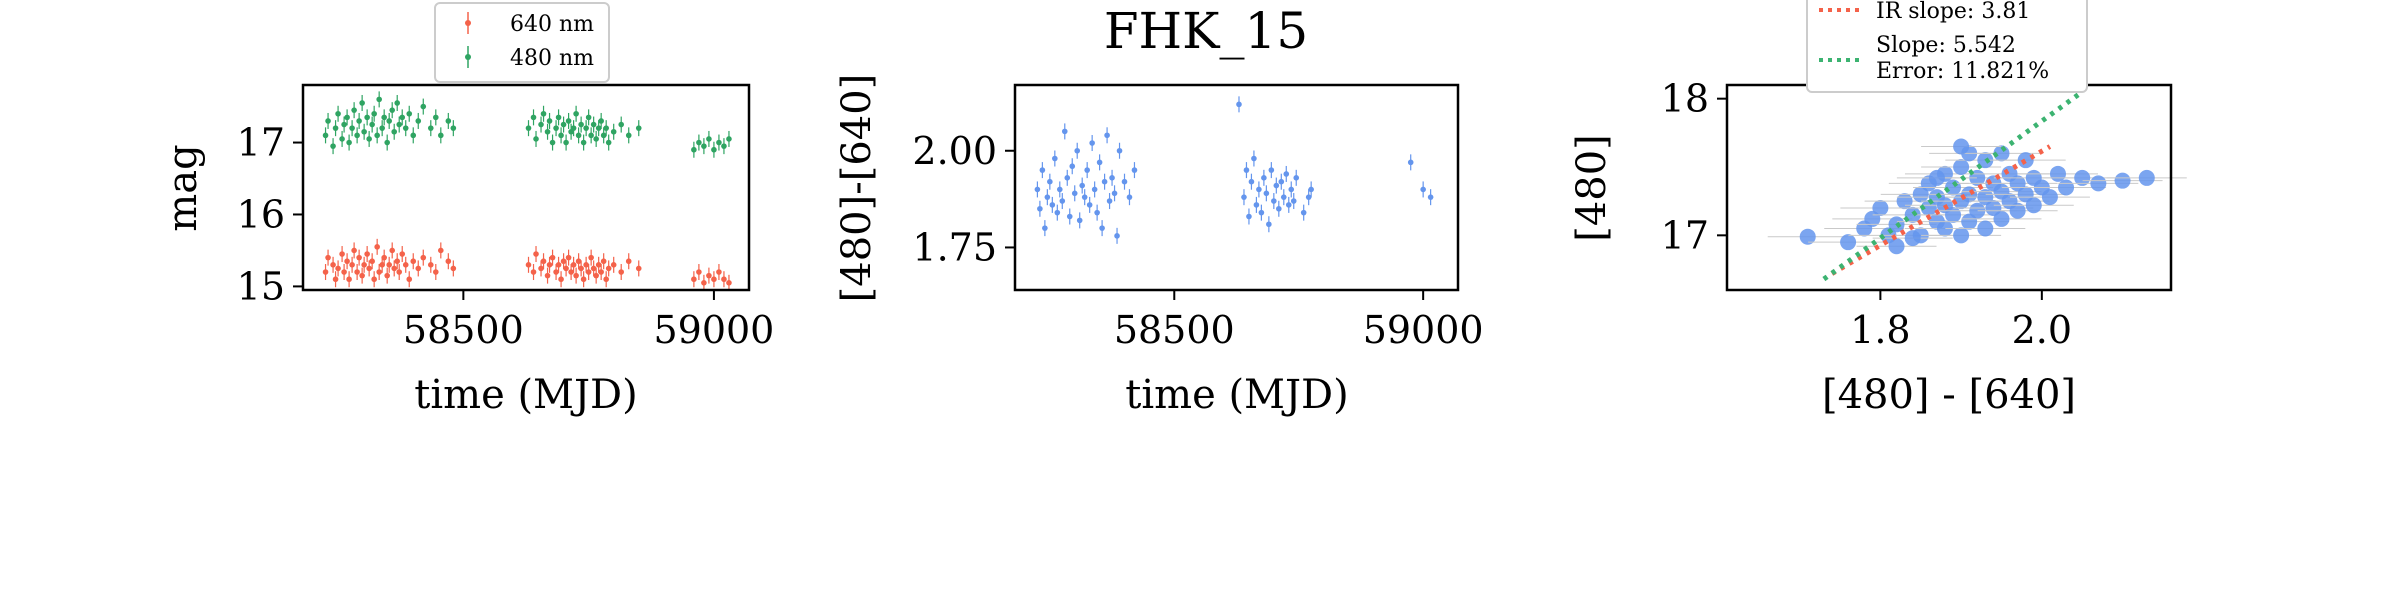  Describe the element at coordinates (526, 187) in the screenshot. I see `p1-axes-frame` at that location.